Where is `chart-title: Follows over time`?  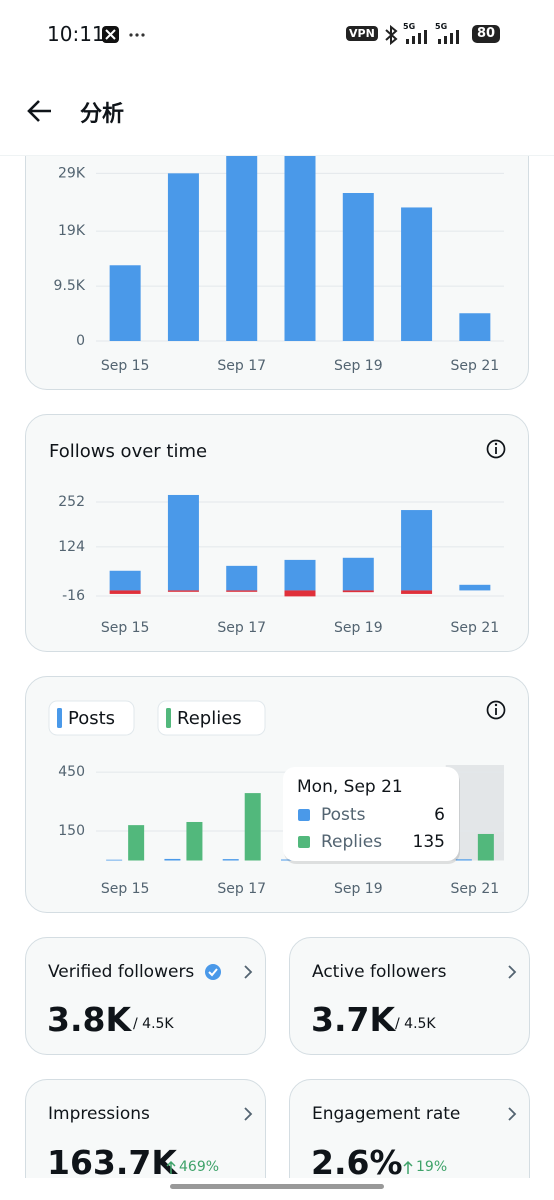 chart-title: Follows over time is located at coordinates (128, 451).